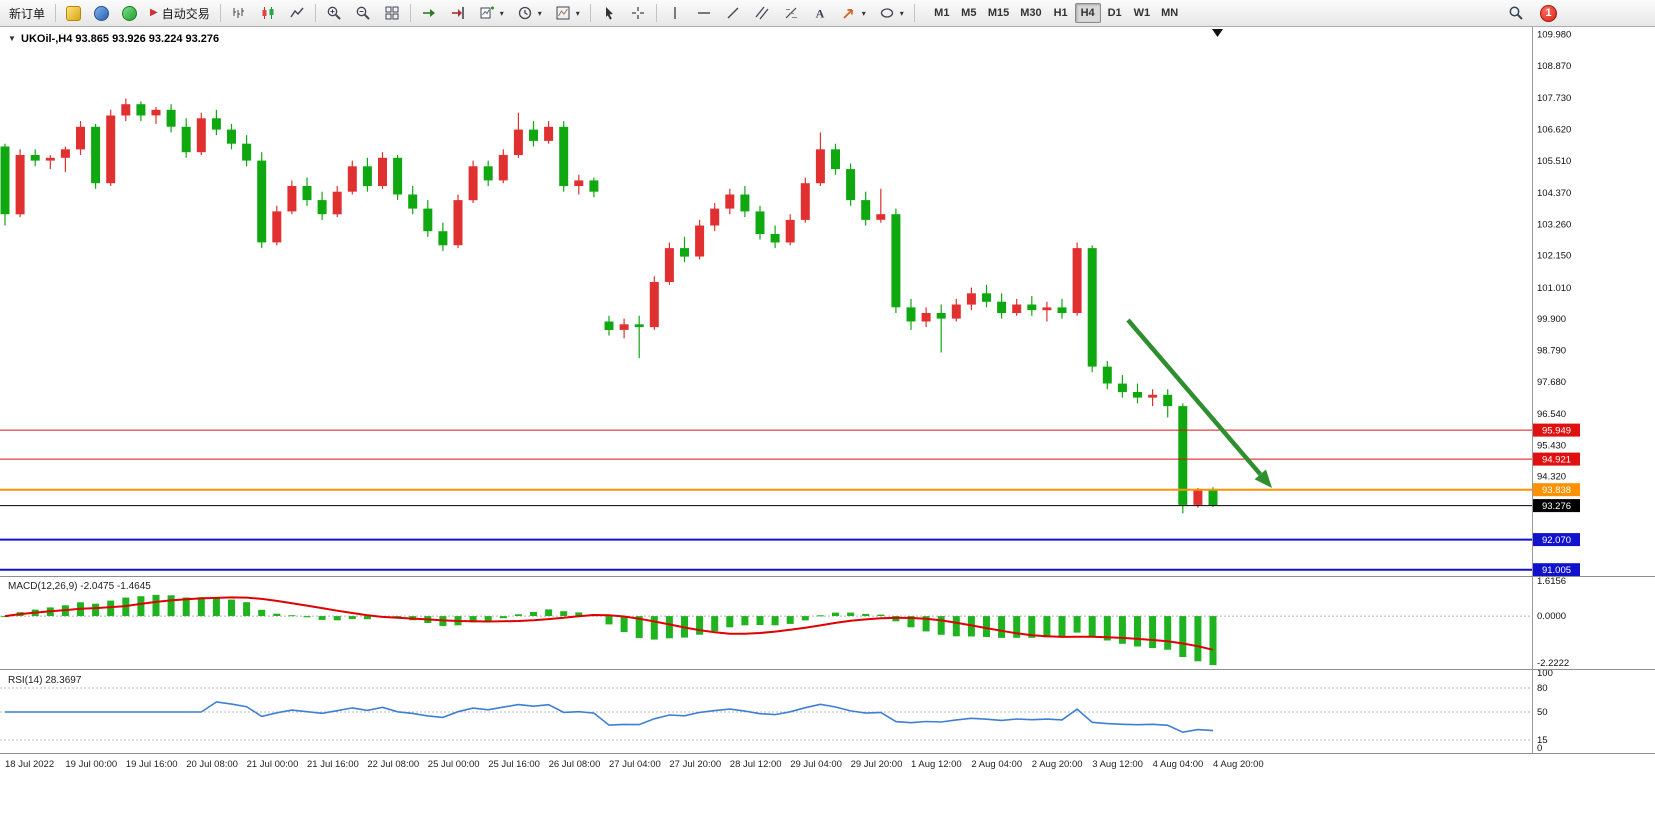 The height and width of the screenshot is (824, 1655). What do you see at coordinates (820, 13) in the screenshot?
I see `text-tool-button: A` at bounding box center [820, 13].